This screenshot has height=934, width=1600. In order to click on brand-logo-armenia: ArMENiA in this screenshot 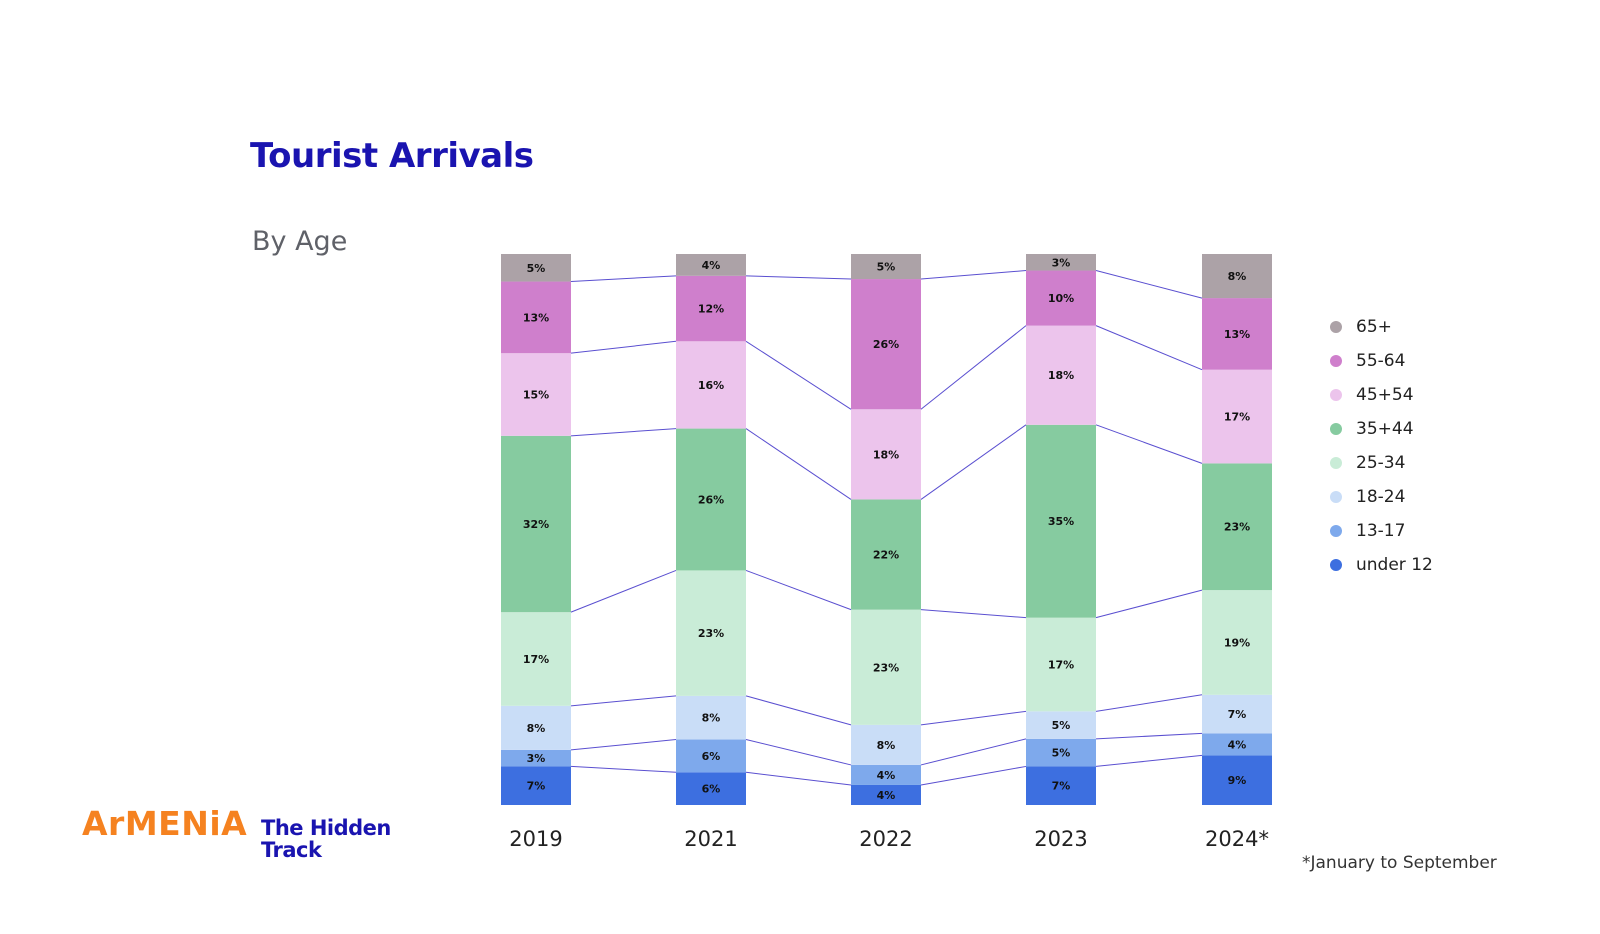, I will do `click(165, 823)`.